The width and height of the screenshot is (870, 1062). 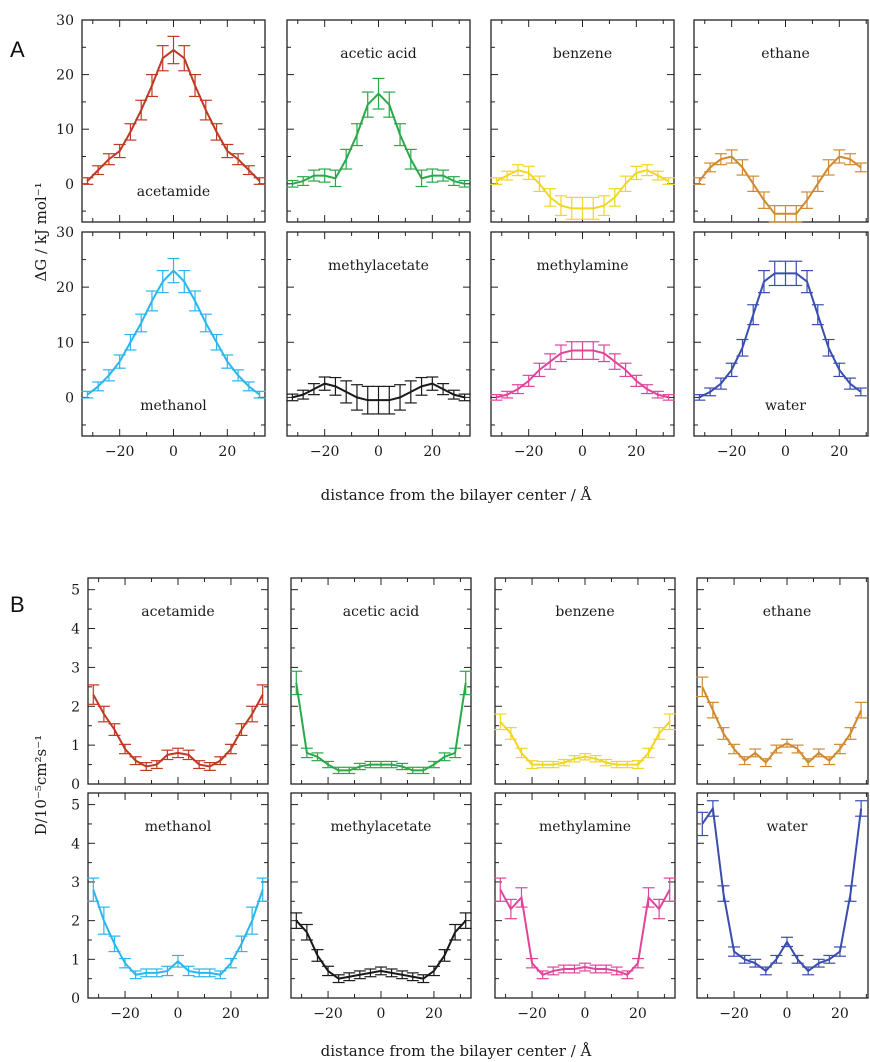 What do you see at coordinates (582, 345) in the screenshot?
I see `subplot-methylamine: −20 0 20 methylamine` at bounding box center [582, 345].